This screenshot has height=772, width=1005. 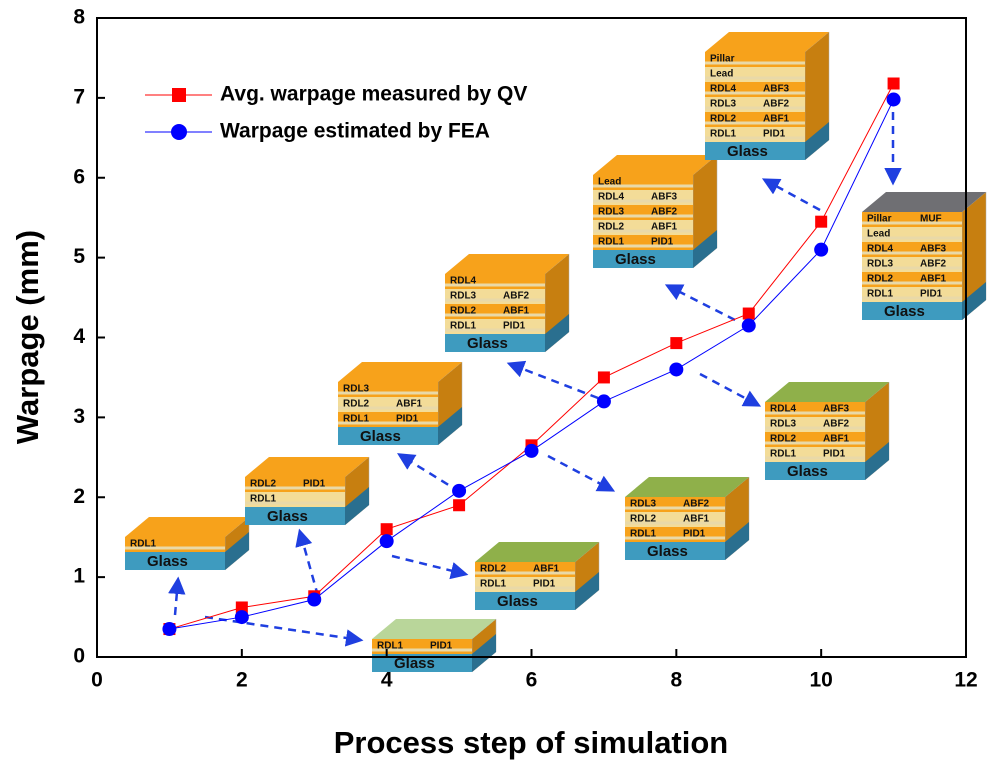 What do you see at coordinates (79, 176) in the screenshot?
I see `y-tick-label: 6` at bounding box center [79, 176].